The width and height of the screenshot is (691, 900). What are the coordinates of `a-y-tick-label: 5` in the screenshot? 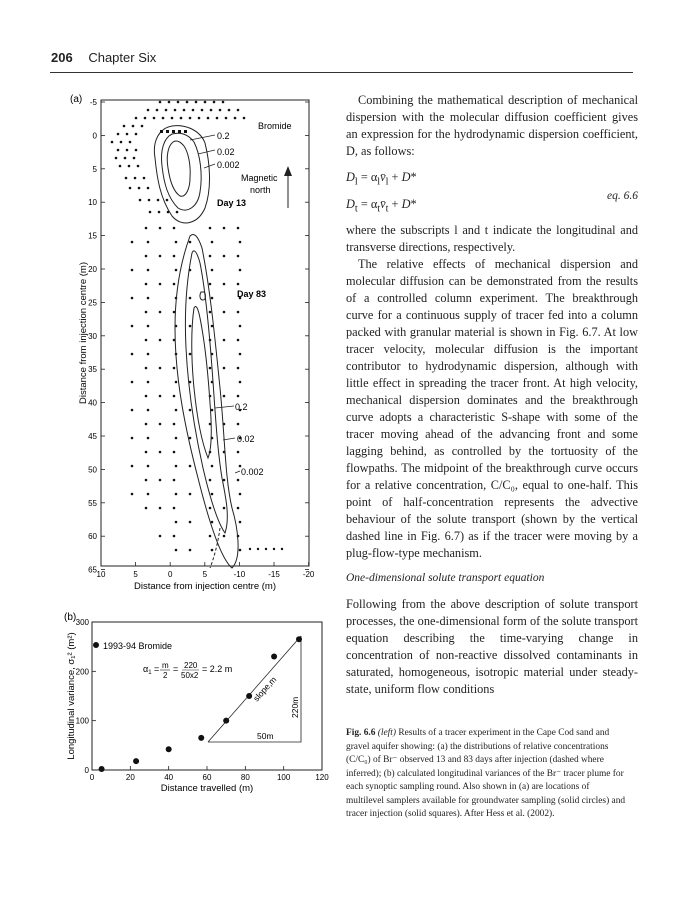 It's located at (95, 169).